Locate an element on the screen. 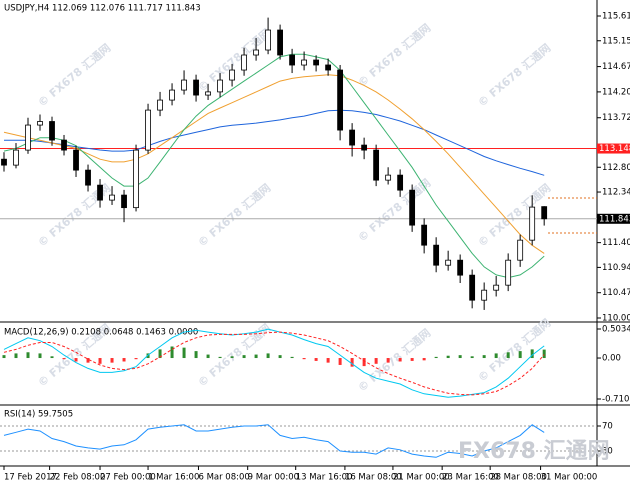  y-tick-label: 0.00 is located at coordinates (611, 359).